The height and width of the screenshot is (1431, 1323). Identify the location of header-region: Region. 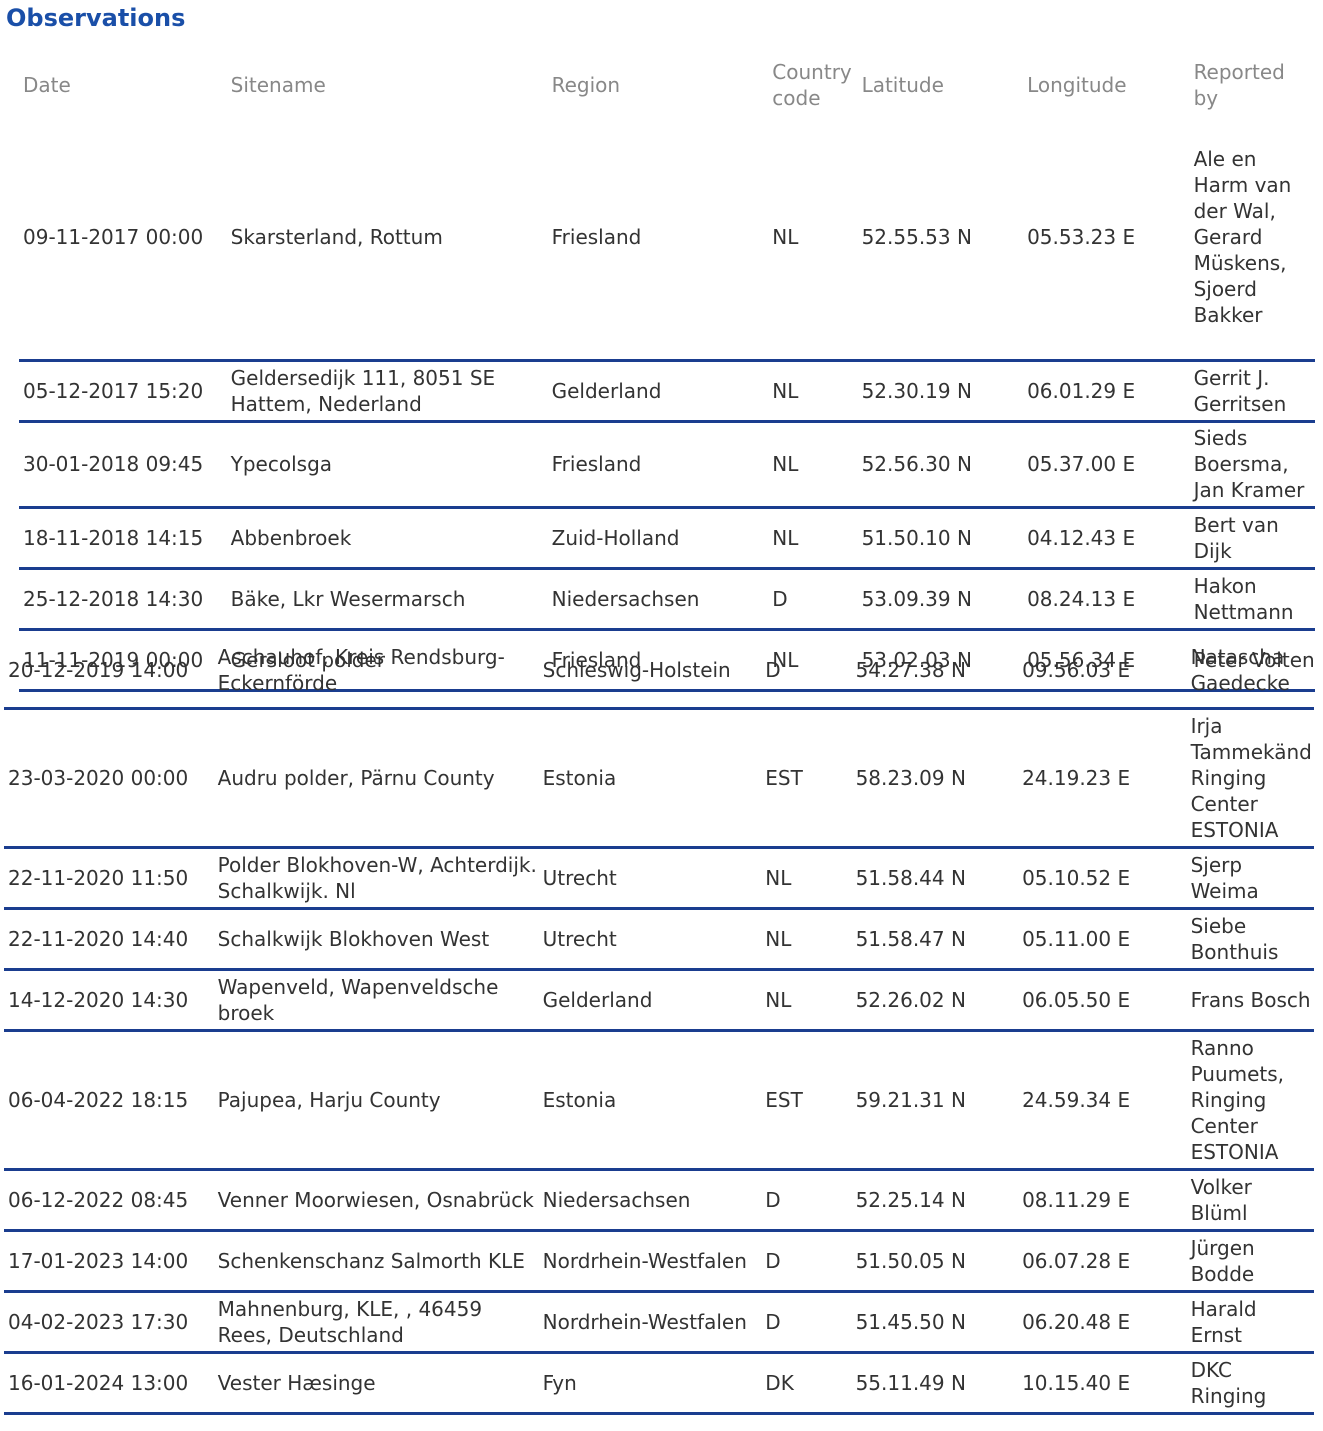
(586, 85).